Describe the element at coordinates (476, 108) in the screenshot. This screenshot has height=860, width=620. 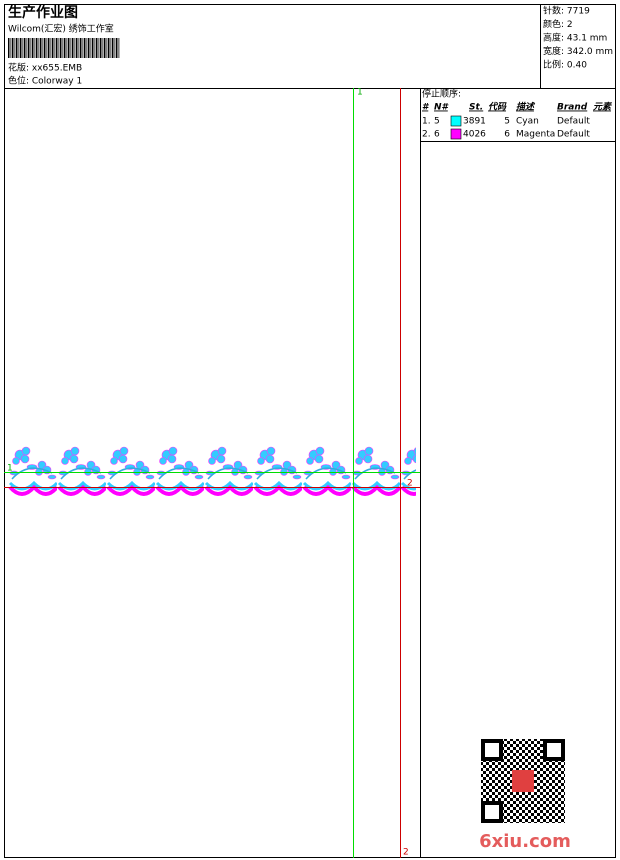
I see `column-header: St.` at that location.